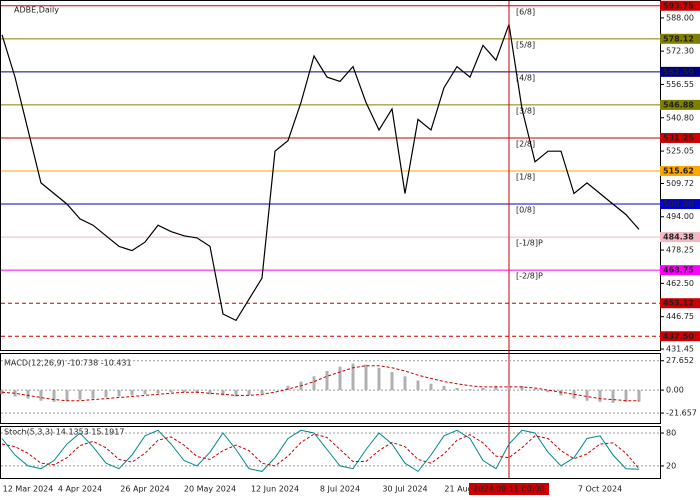  Describe the element at coordinates (525, 11) in the screenshot. I see `level-tag: [6/8]` at that location.